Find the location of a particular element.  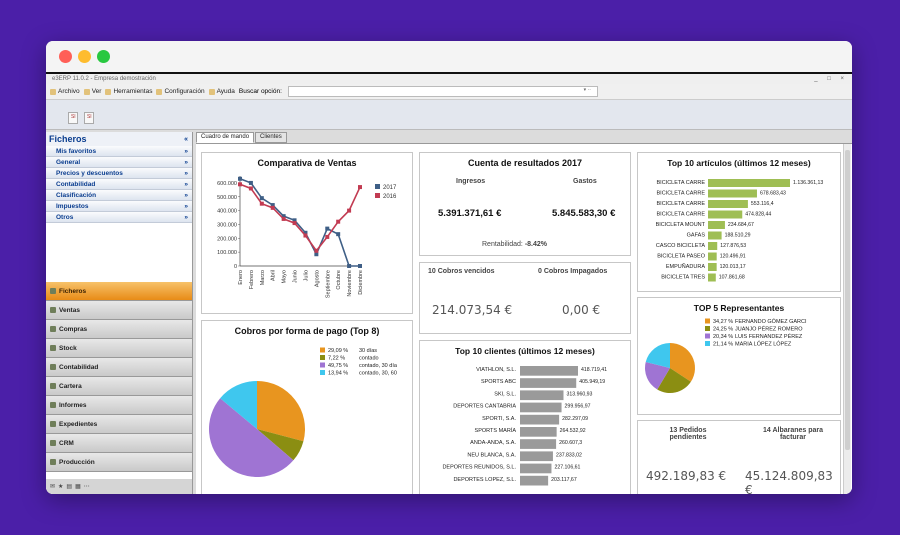

window-controls: _ □ × is located at coordinates (831, 79).